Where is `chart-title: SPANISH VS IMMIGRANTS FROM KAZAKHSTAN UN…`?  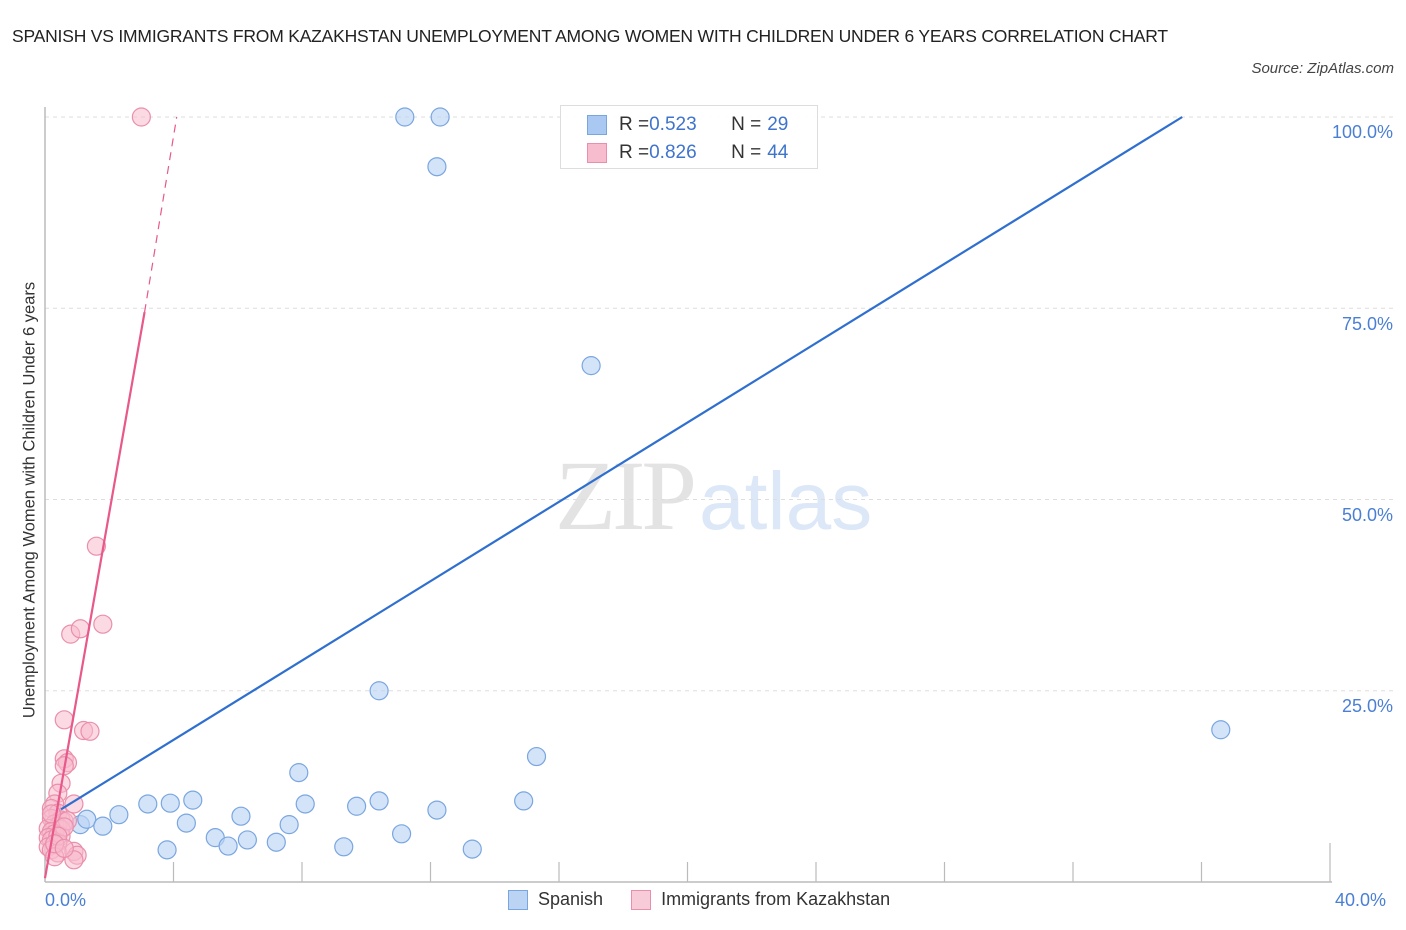
chart-title: SPANISH VS IMMIGRANTS FROM KAZAKHSTAN UN… is located at coordinates (590, 36).